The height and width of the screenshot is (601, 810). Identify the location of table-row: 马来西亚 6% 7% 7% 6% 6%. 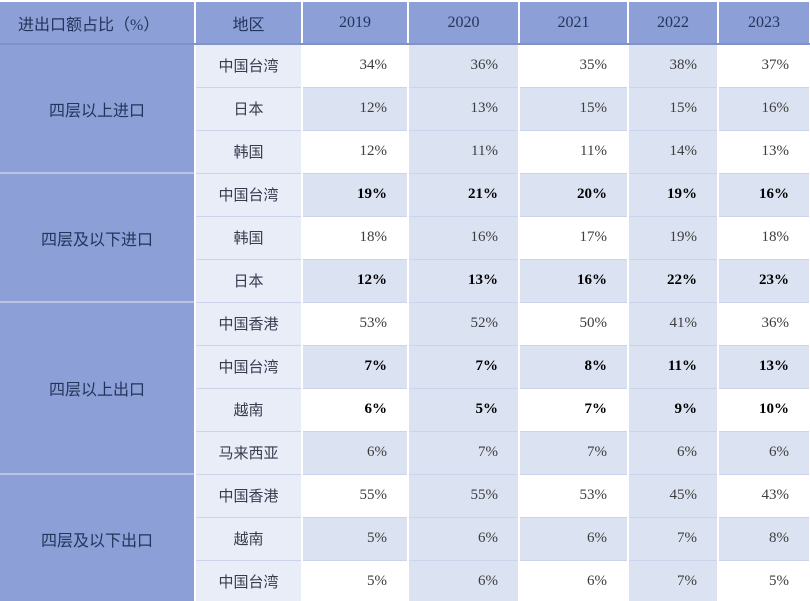
(405, 453).